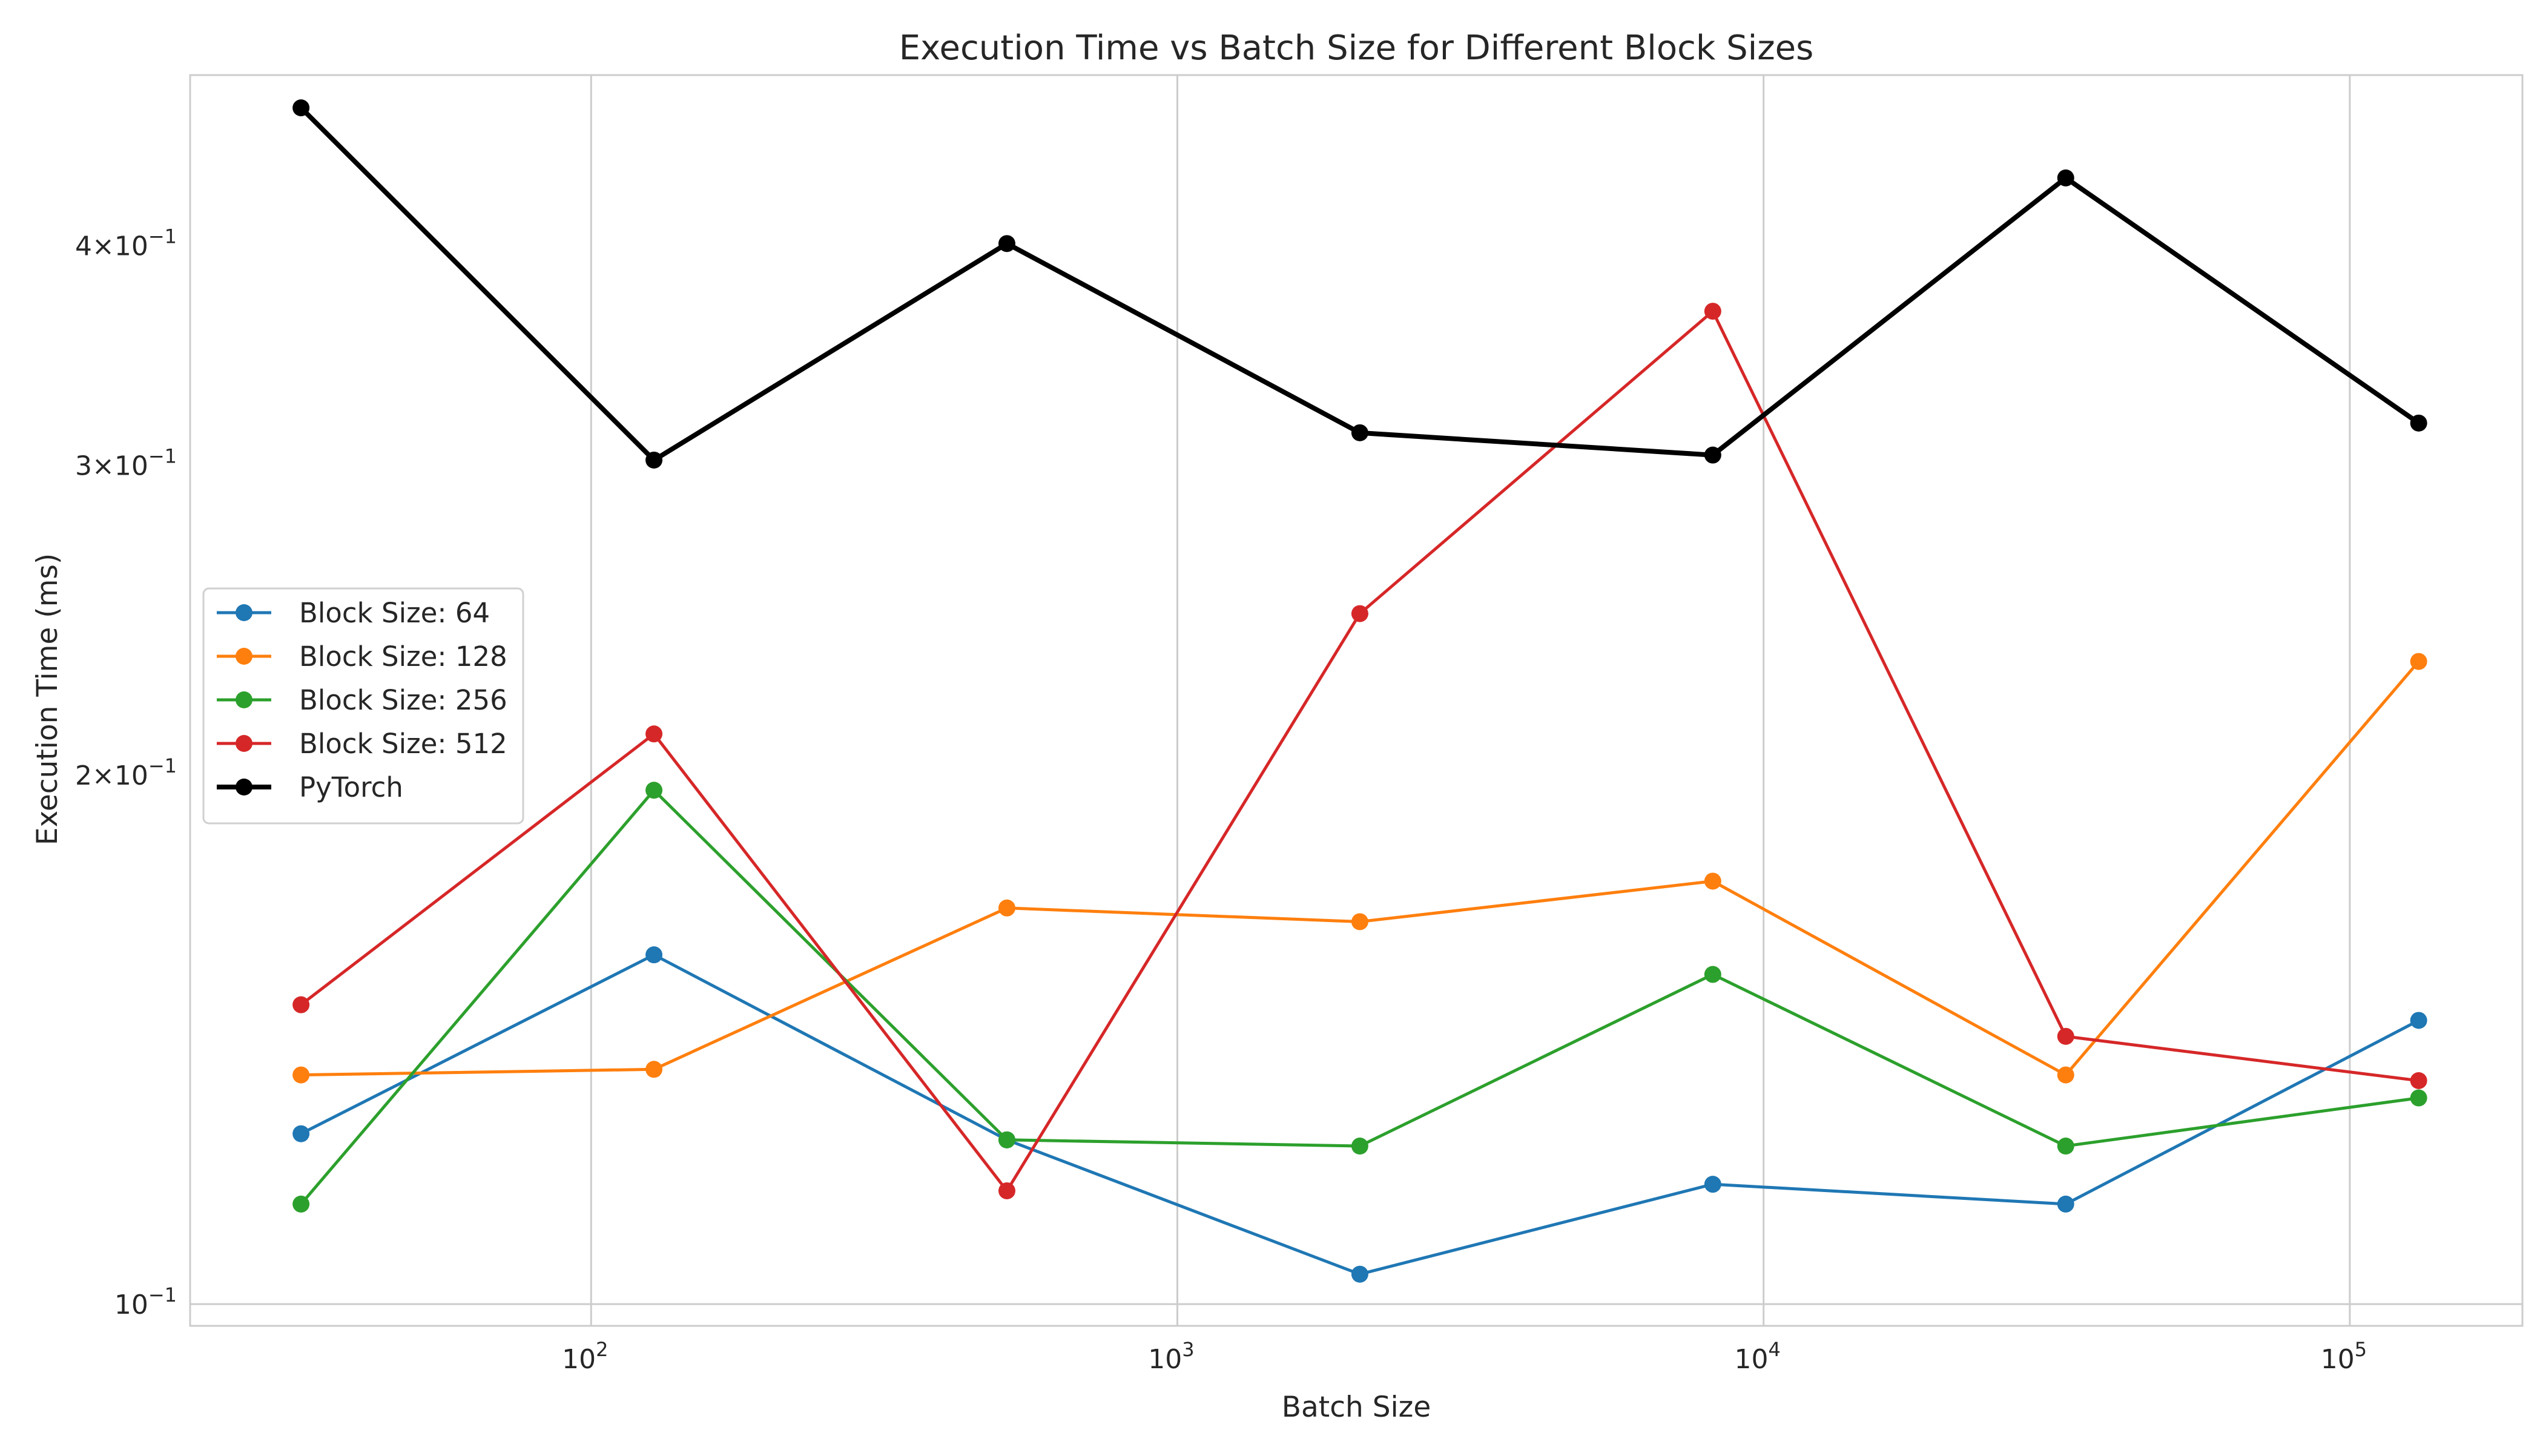  I want to click on legend-label: Block Size: 128, so click(403, 657).